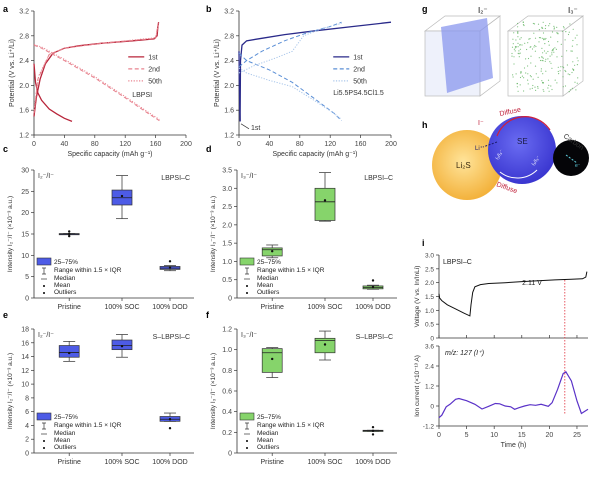 This screenshot has height=481, width=600. What do you see at coordinates (510, 112) in the screenshot?
I see `diffuse-top-label: Diffuse` at bounding box center [510, 112].